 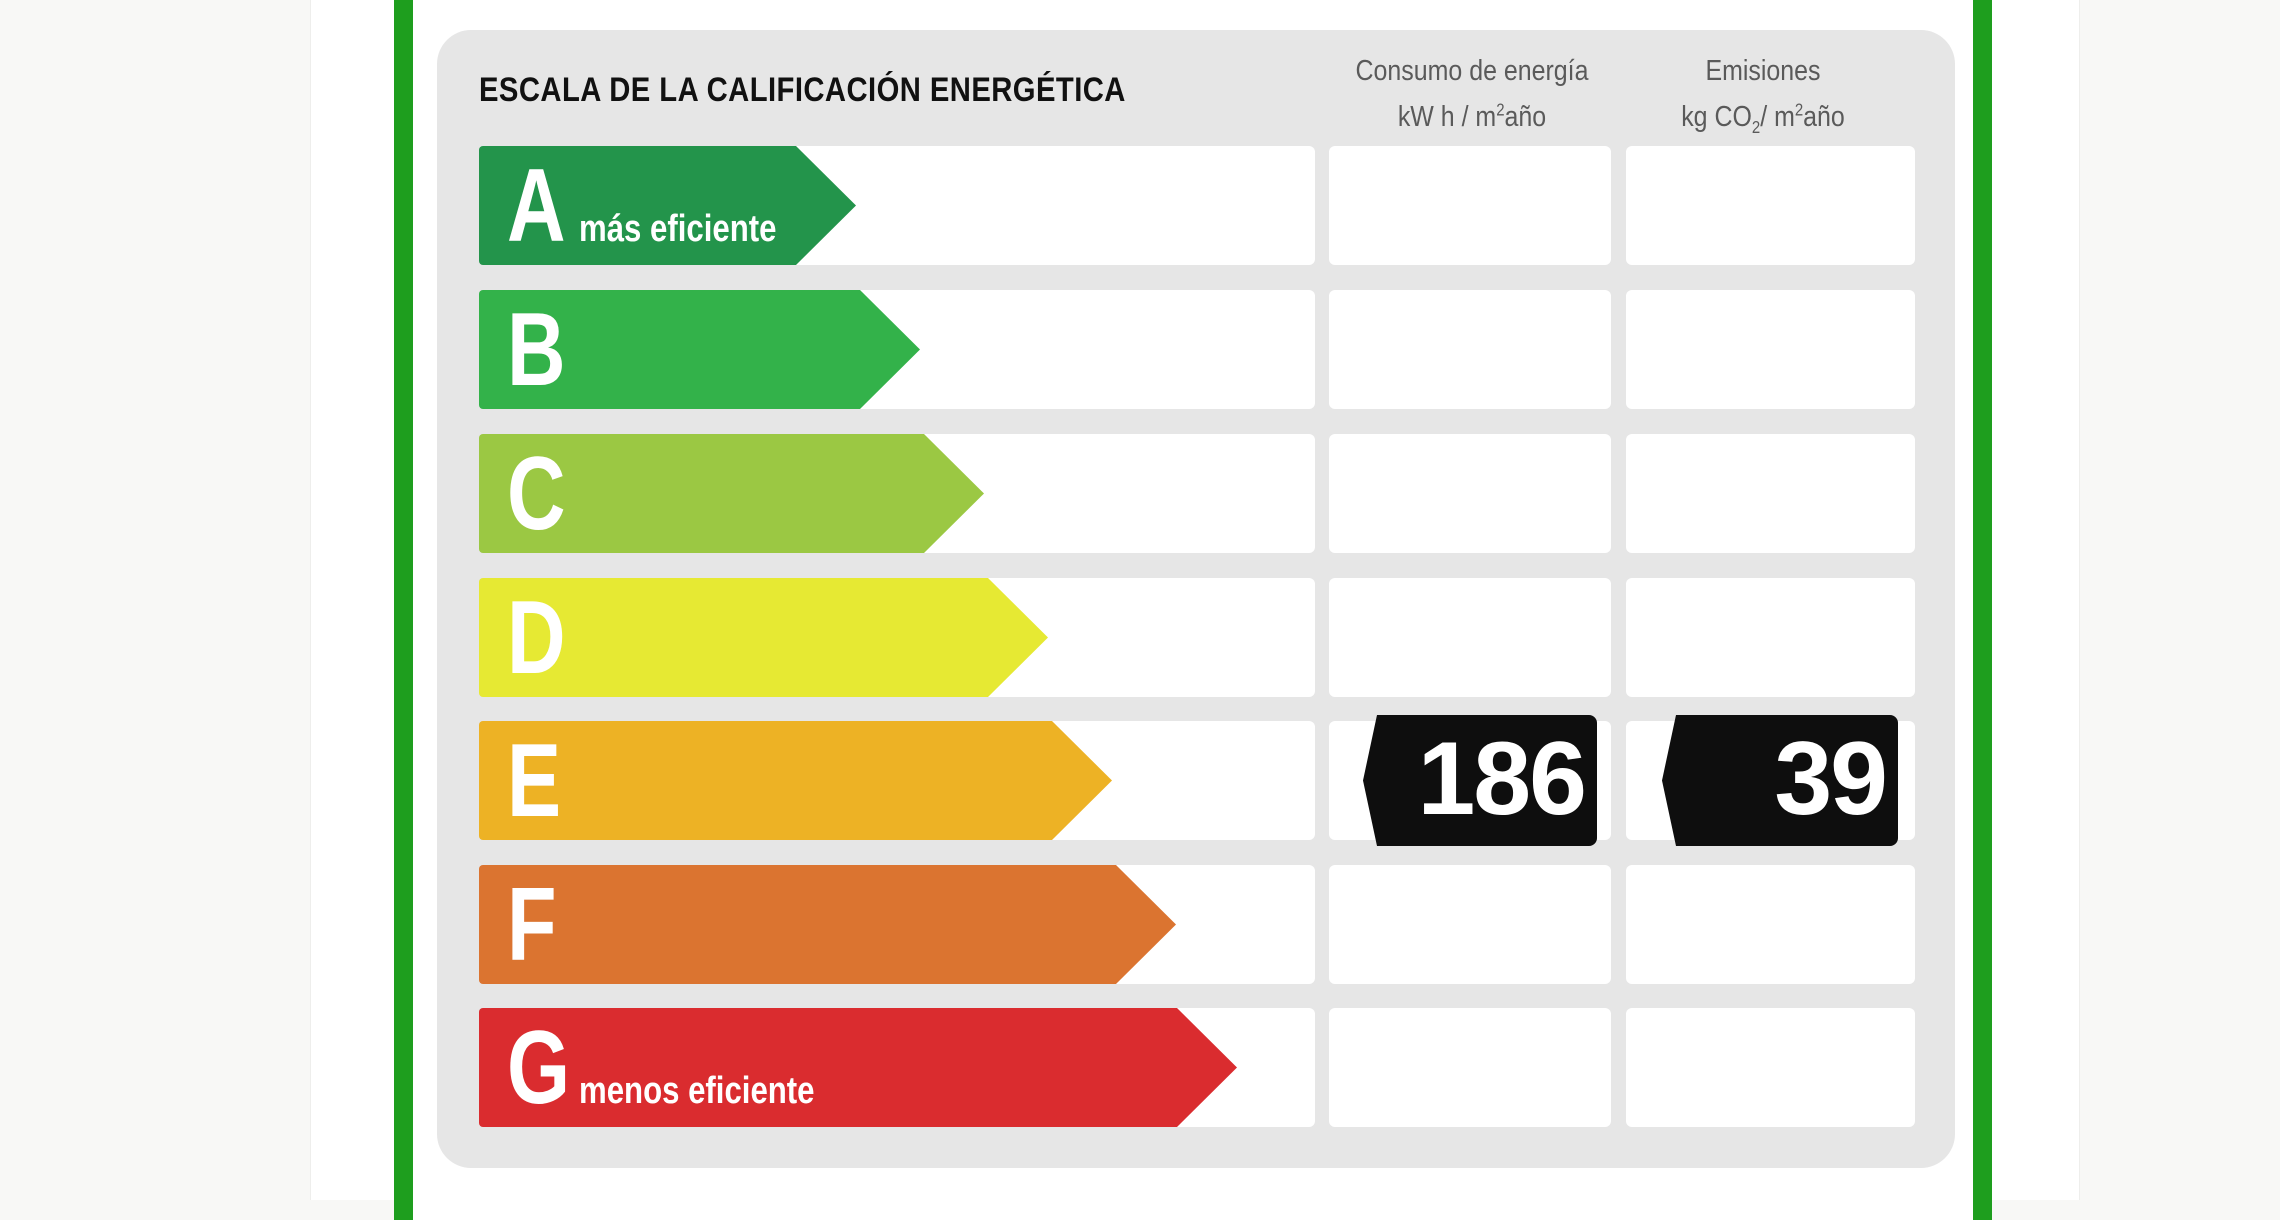 What do you see at coordinates (795, 780) in the screenshot?
I see `rating-arrow-e: E` at bounding box center [795, 780].